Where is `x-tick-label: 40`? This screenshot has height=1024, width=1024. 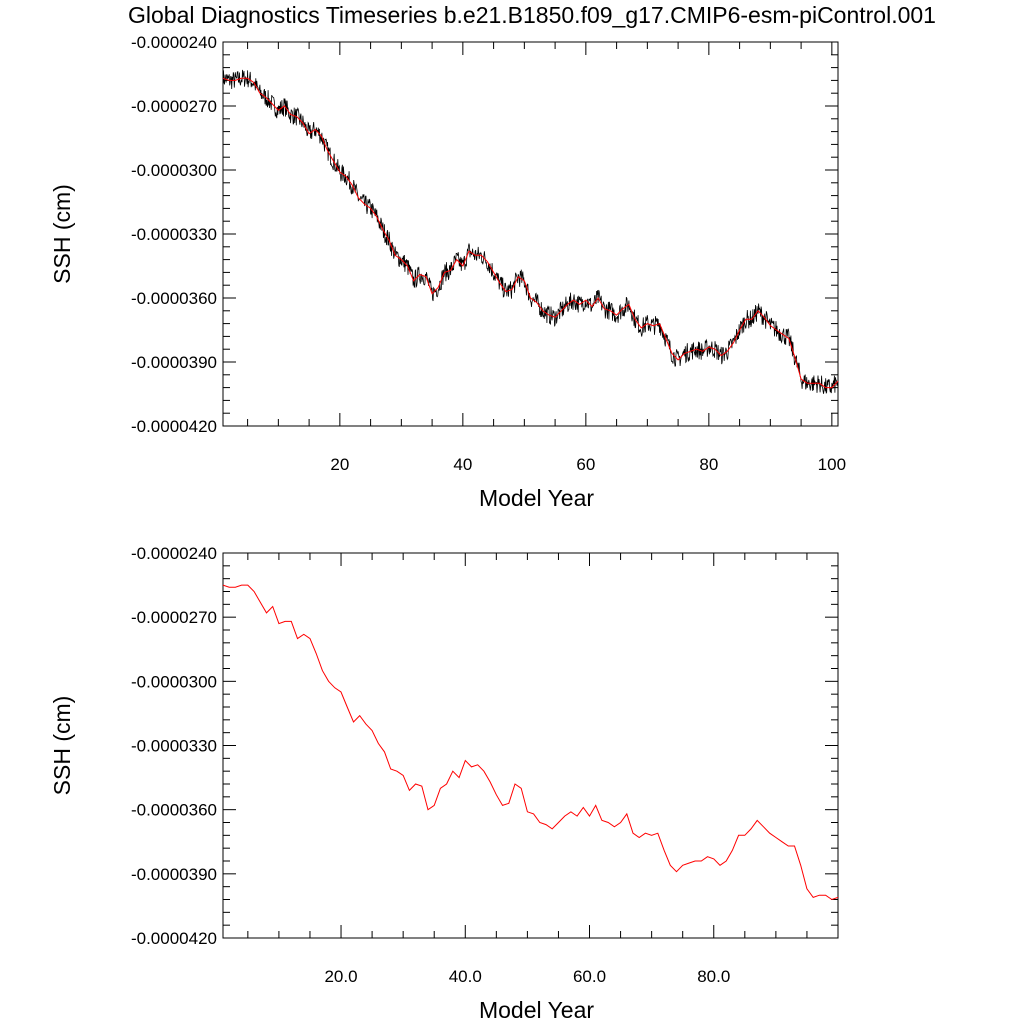
x-tick-label: 40 is located at coordinates (462, 464).